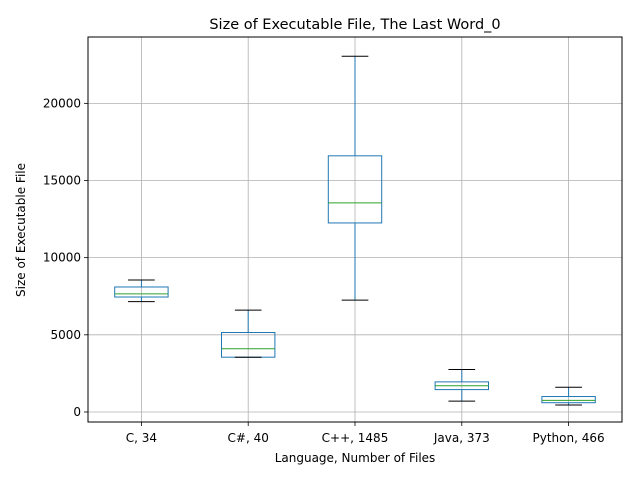 The image size is (640, 480). What do you see at coordinates (62, 103) in the screenshot?
I see `y-tick-label: 20000` at bounding box center [62, 103].